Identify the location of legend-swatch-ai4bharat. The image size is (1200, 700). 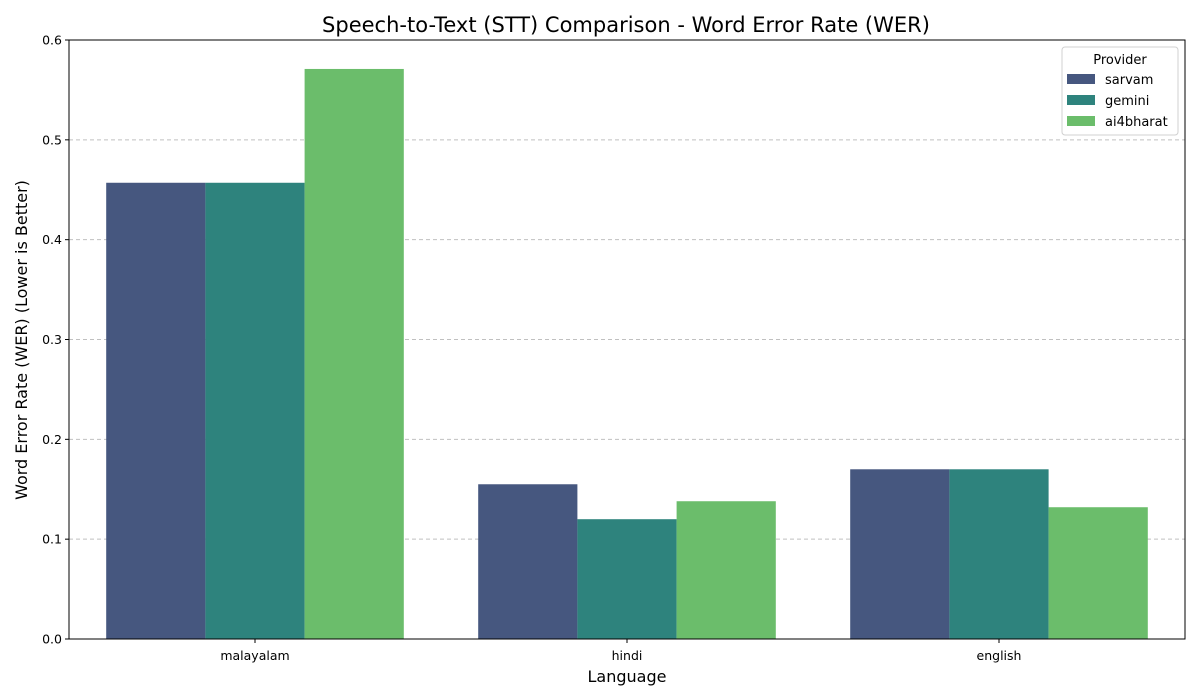
(1081, 121).